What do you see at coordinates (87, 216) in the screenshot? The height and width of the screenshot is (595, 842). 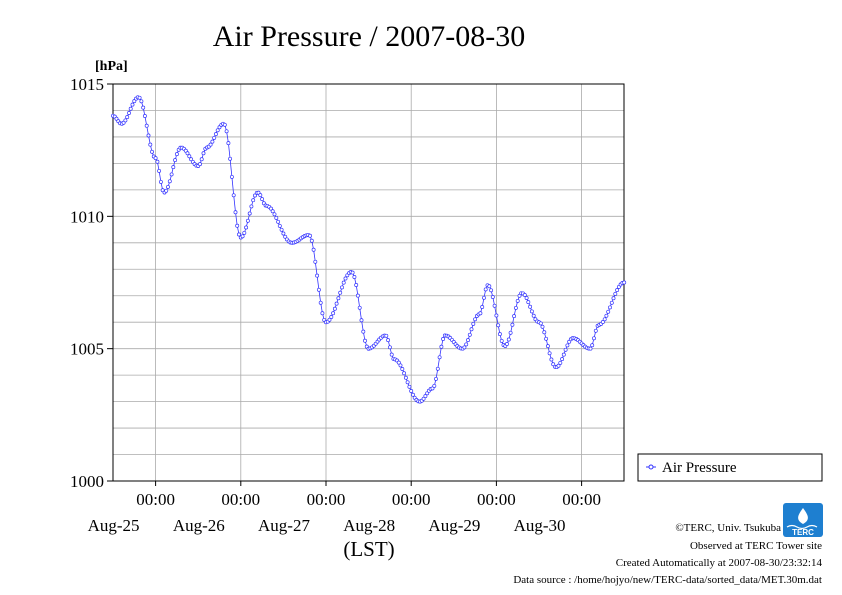 I see `y-tick-label: 1010` at bounding box center [87, 216].